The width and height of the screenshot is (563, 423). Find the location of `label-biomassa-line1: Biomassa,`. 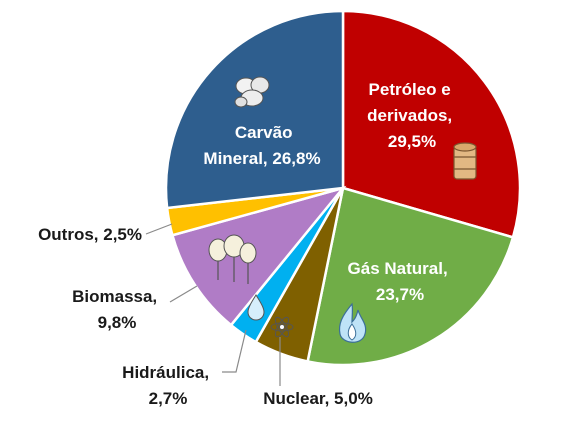

label-biomassa-line1: Biomassa, is located at coordinates (114, 296).